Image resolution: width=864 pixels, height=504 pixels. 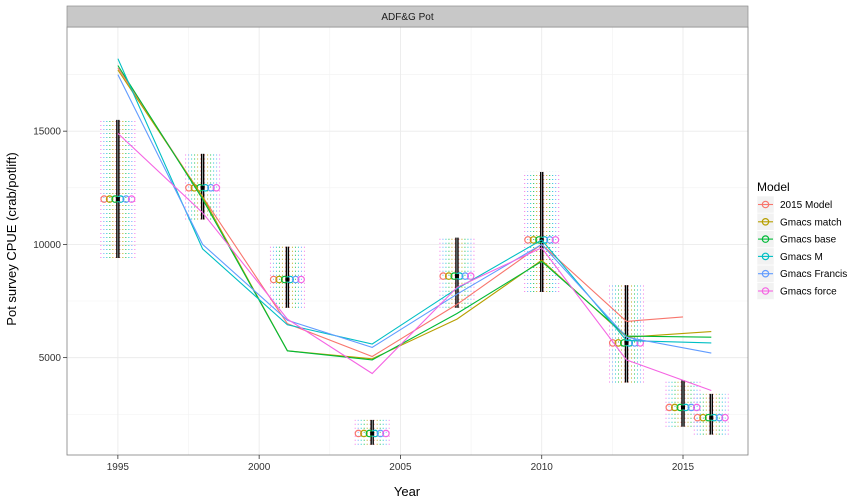 I want to click on panel-title: ADF&G Pot, so click(x=407, y=17).